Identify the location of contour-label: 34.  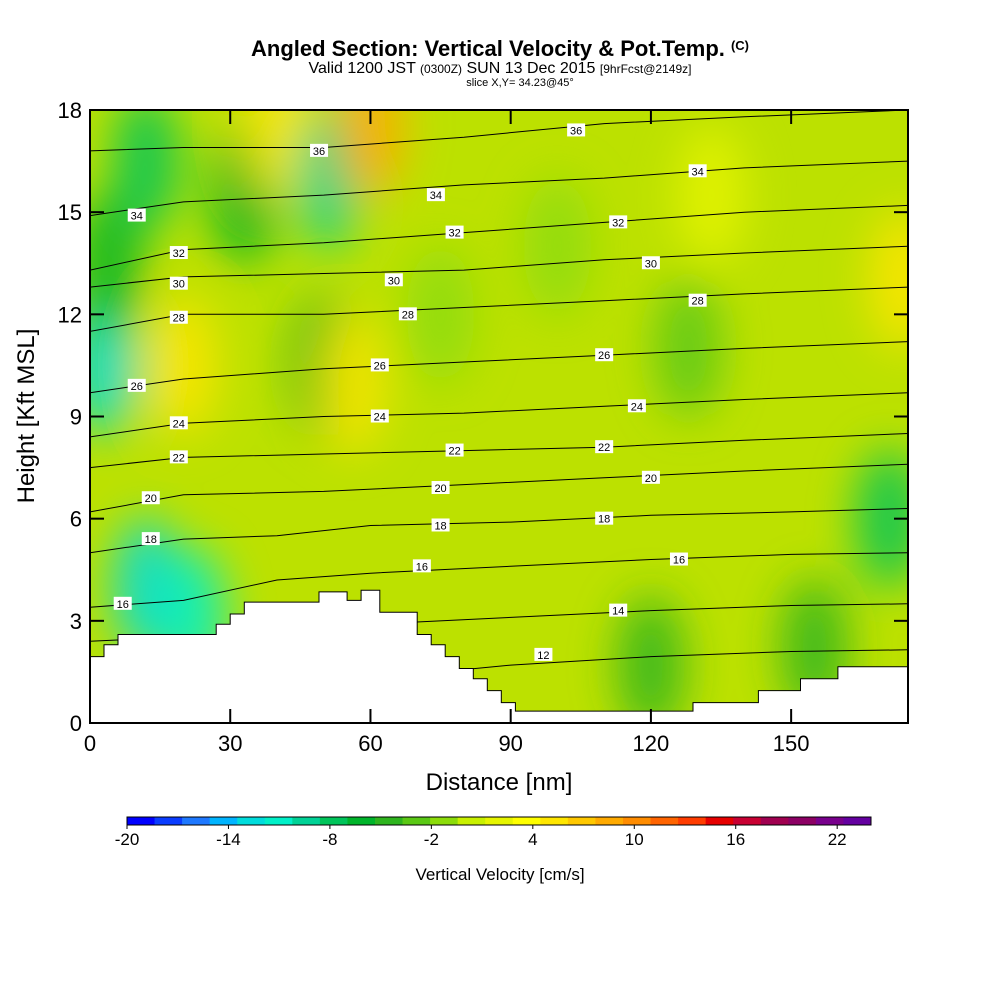
(137, 217).